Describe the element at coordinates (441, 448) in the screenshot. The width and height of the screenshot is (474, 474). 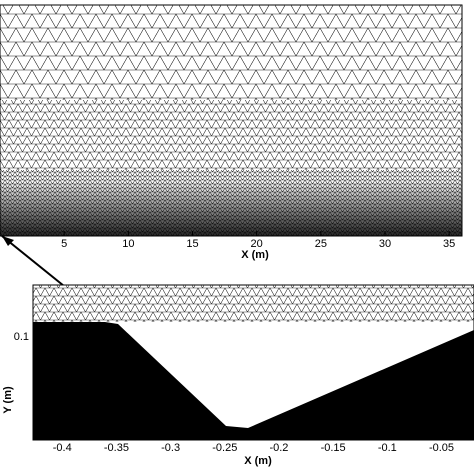
I see `x-tick-label: -0.05` at that location.